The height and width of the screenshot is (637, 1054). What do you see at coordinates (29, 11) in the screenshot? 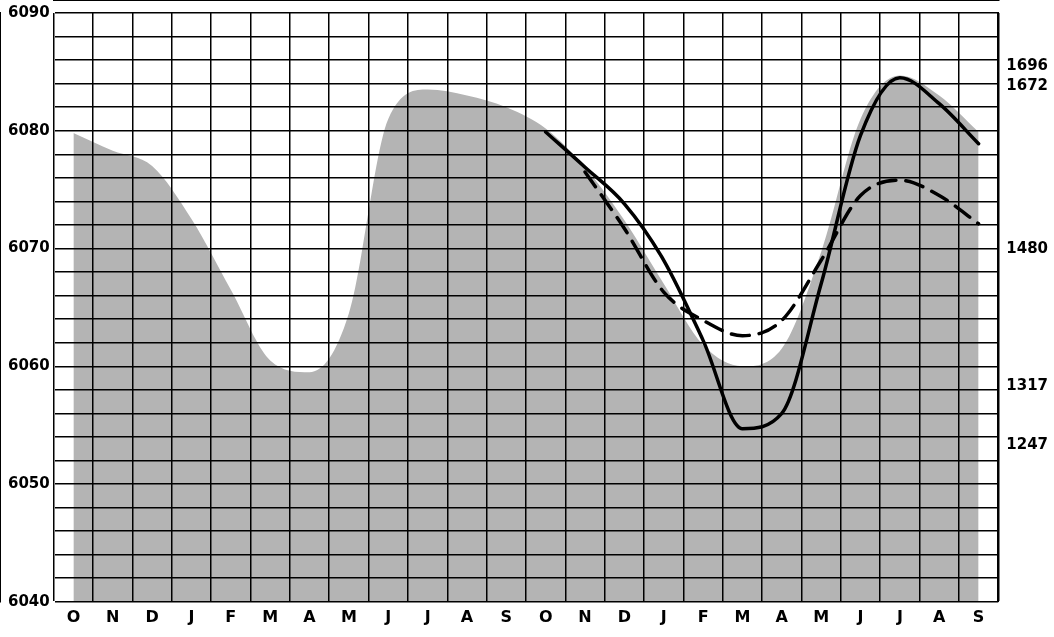
I see `y-tick-label: 6090` at bounding box center [29, 11].